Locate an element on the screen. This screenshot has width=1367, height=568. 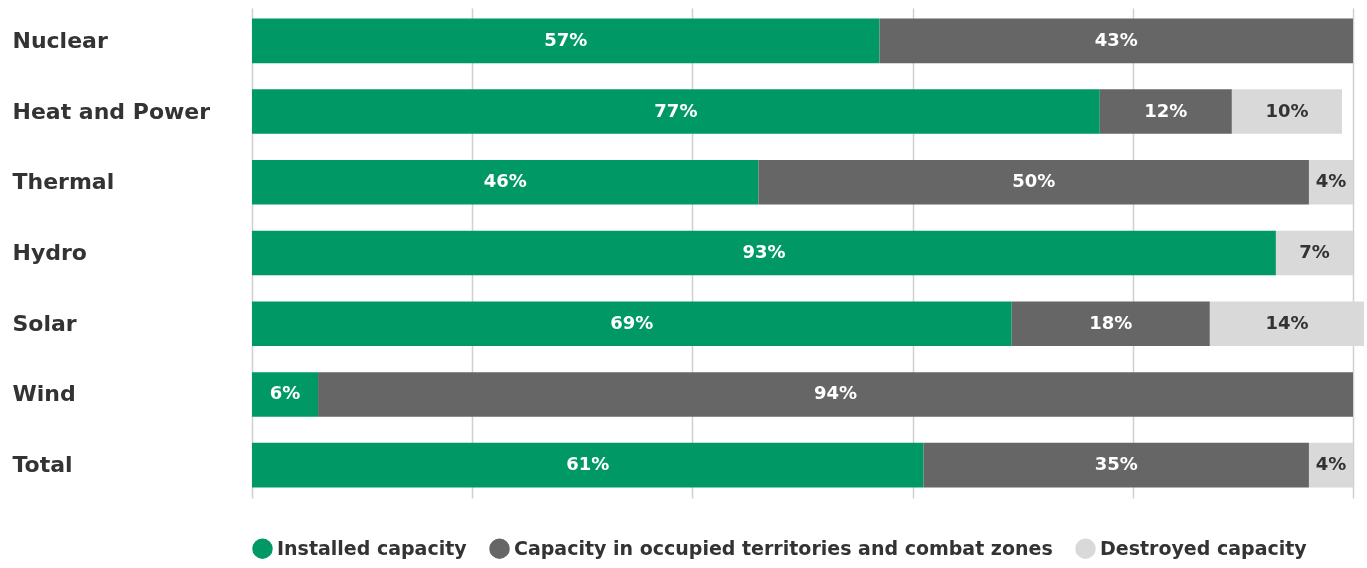
data-label: 50% is located at coordinates (1034, 181).